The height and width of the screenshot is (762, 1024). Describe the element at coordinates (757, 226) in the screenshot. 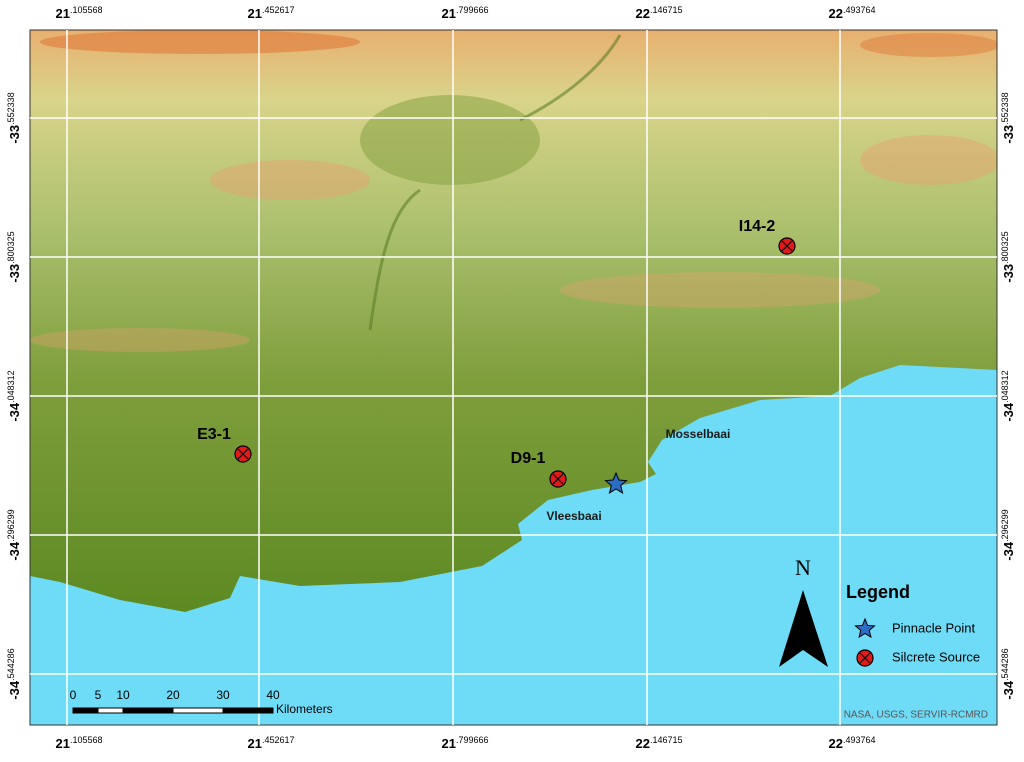

I see `site-label: I14-2` at that location.